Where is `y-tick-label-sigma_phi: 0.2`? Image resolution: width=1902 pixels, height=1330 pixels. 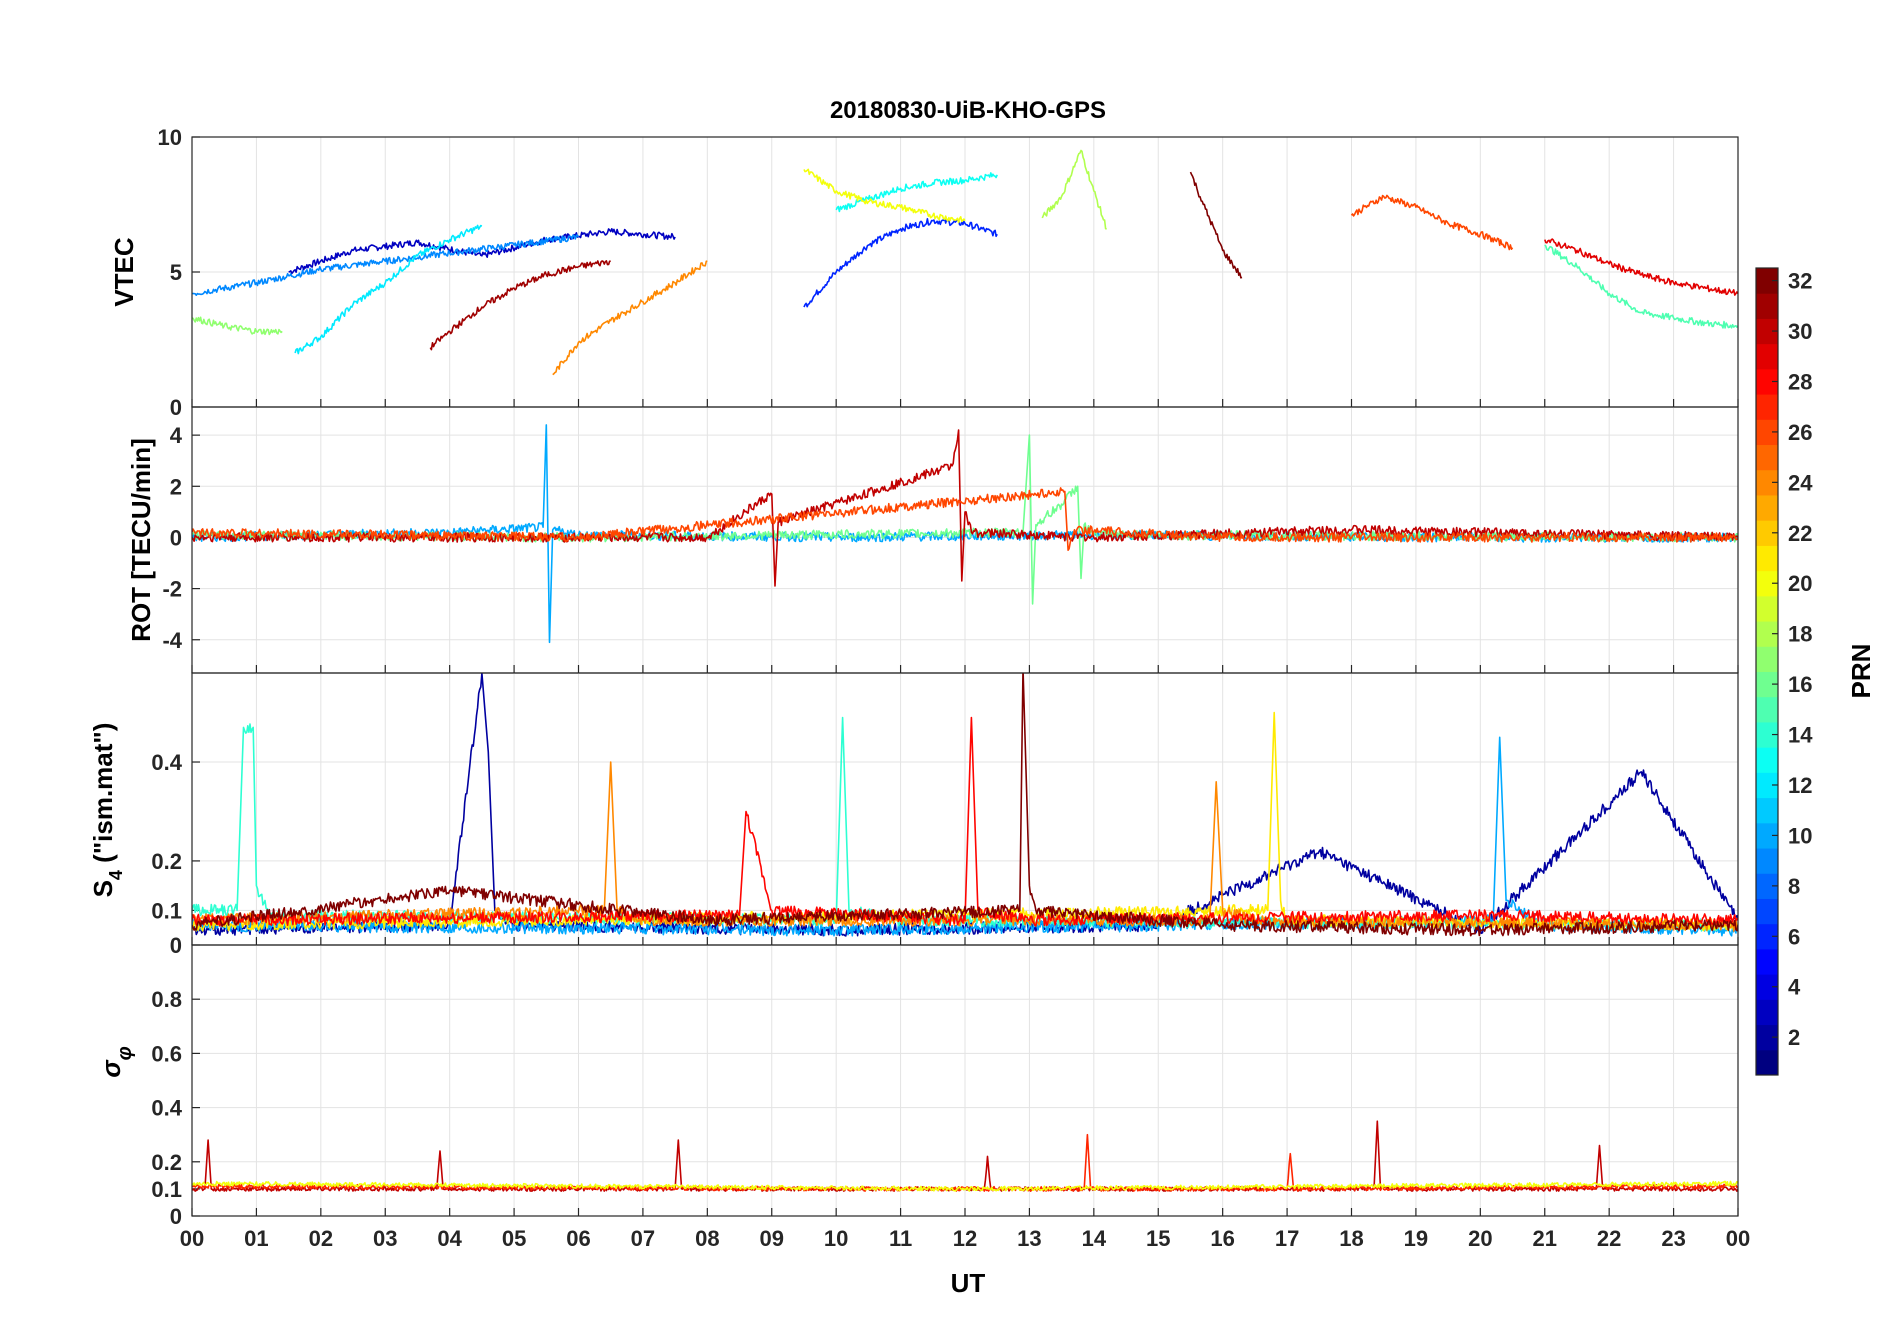
y-tick-label-sigma_phi: 0.2 is located at coordinates (166, 1162).